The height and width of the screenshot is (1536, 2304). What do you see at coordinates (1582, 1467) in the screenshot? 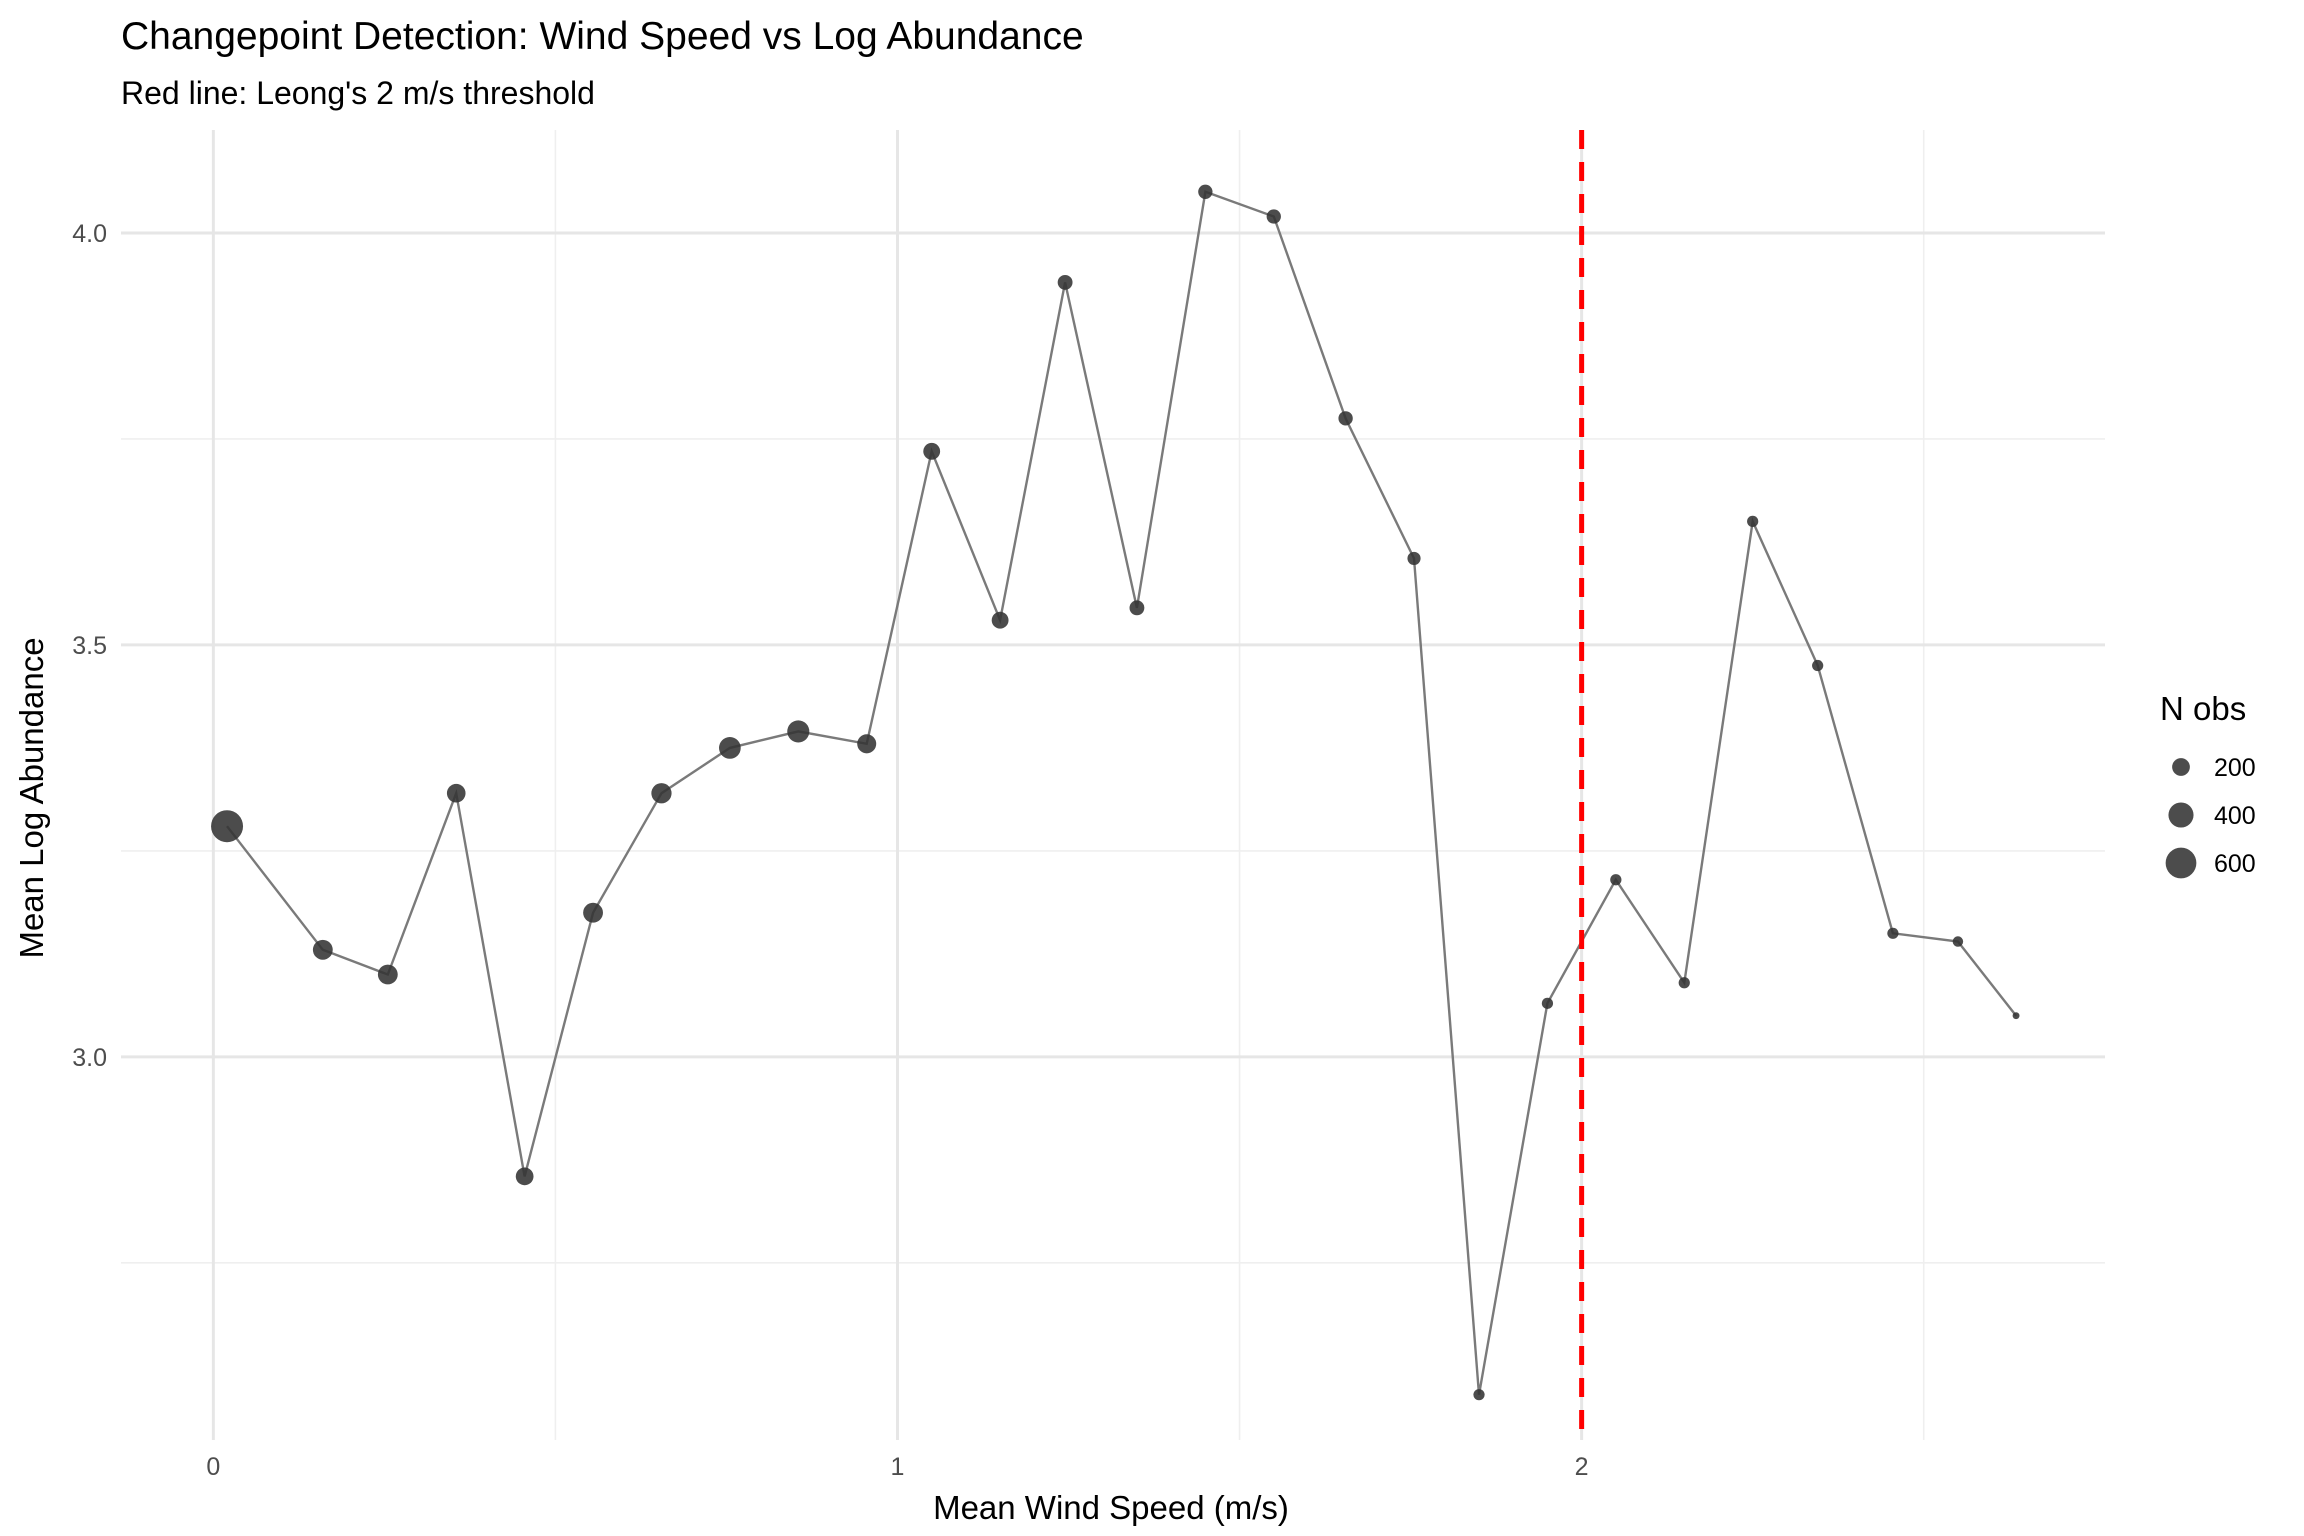
I see `x-tick-label: 2` at bounding box center [1582, 1467].